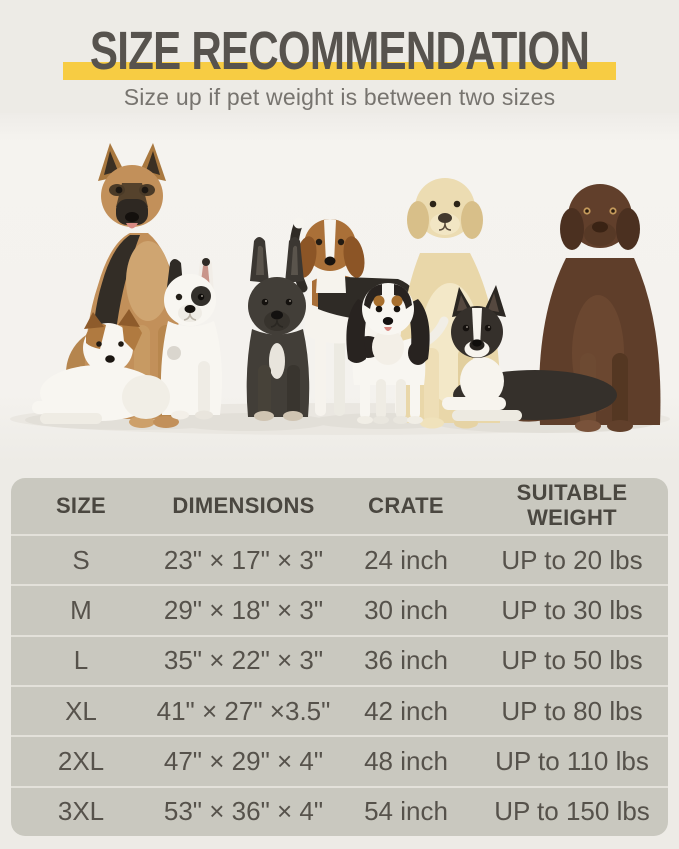 Image resolution: width=679 pixels, height=849 pixels. Describe the element at coordinates (81, 505) in the screenshot. I see `column-header: SIZE` at that location.